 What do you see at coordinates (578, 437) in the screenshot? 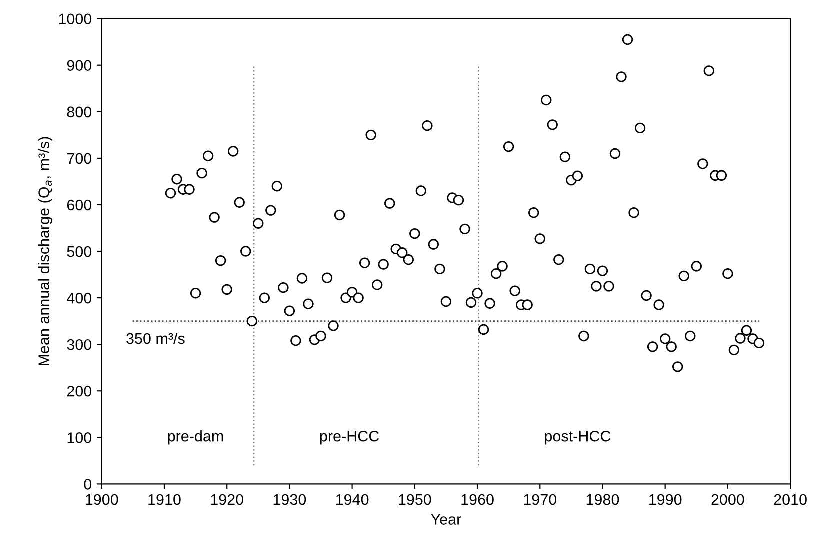
I see `annotation: post-HCC` at bounding box center [578, 437].